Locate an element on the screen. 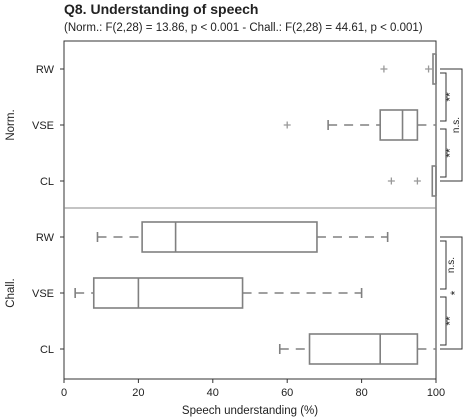  x-tick-label: 20 is located at coordinates (138, 393).